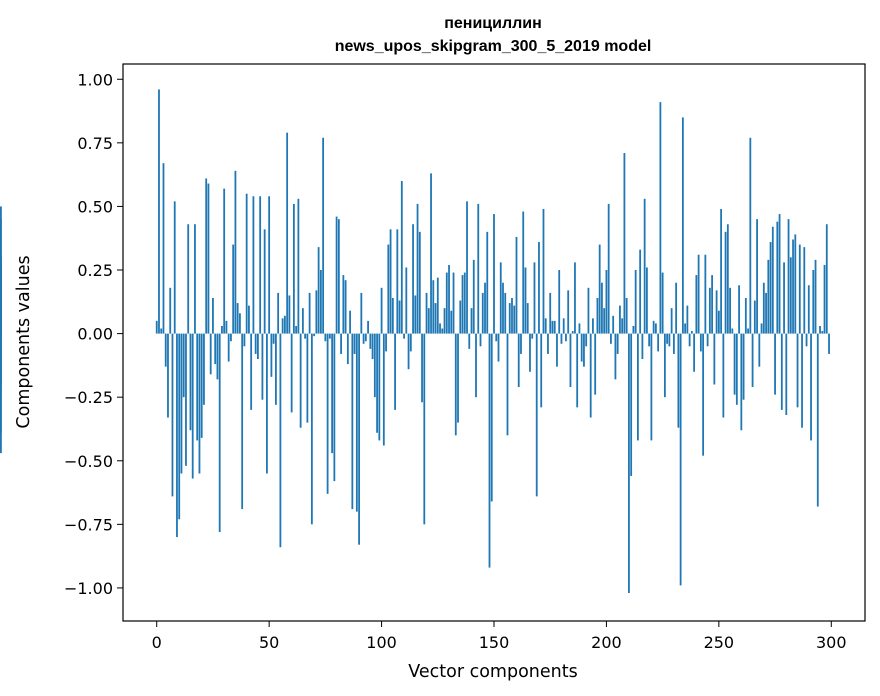 This screenshot has width=880, height=696. I want to click on y-axis-label: Components values, so click(24, 341).